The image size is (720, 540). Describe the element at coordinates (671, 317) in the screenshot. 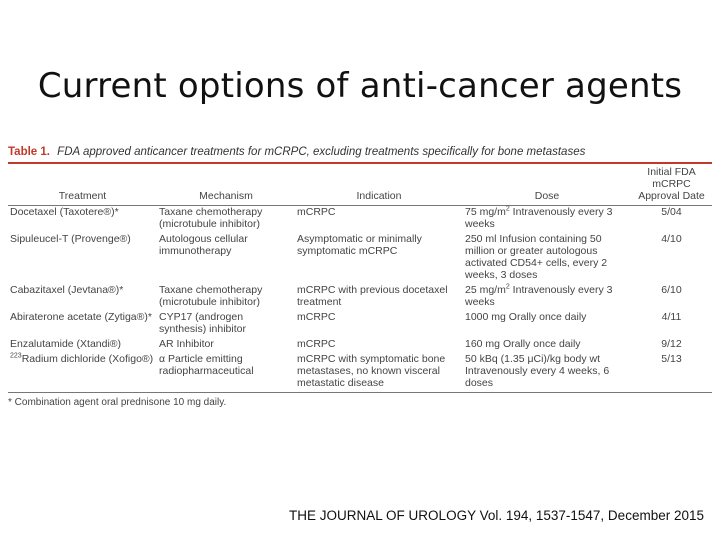

I see `cell-date: 4/11` at that location.